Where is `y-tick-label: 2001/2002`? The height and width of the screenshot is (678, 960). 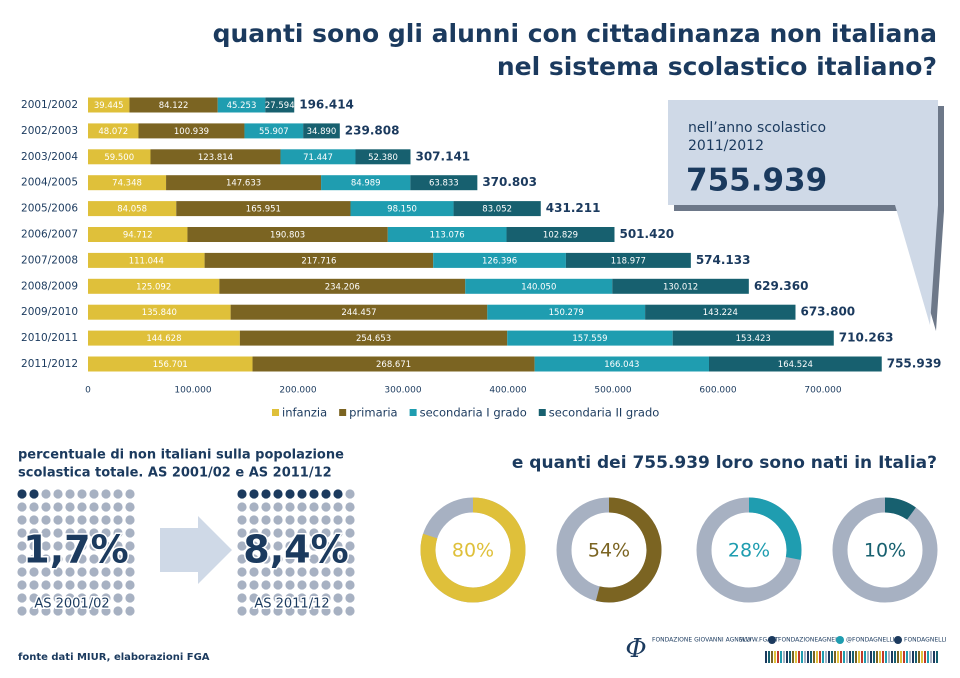
y-tick-label: 2001/2002 is located at coordinates (49, 105).